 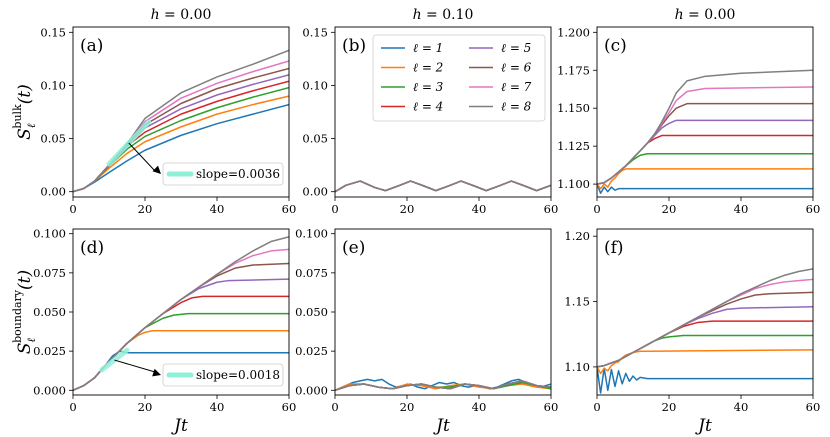 What do you see at coordinates (311, 273) in the screenshot?
I see `y-tick-label: 0.075` at bounding box center [311, 273].